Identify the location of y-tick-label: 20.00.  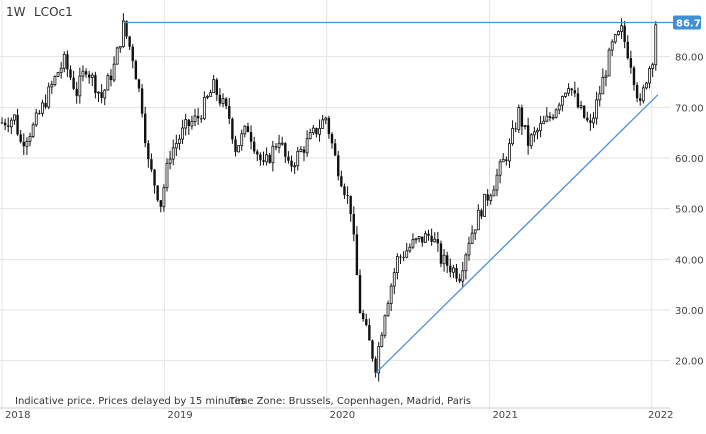
(689, 362).